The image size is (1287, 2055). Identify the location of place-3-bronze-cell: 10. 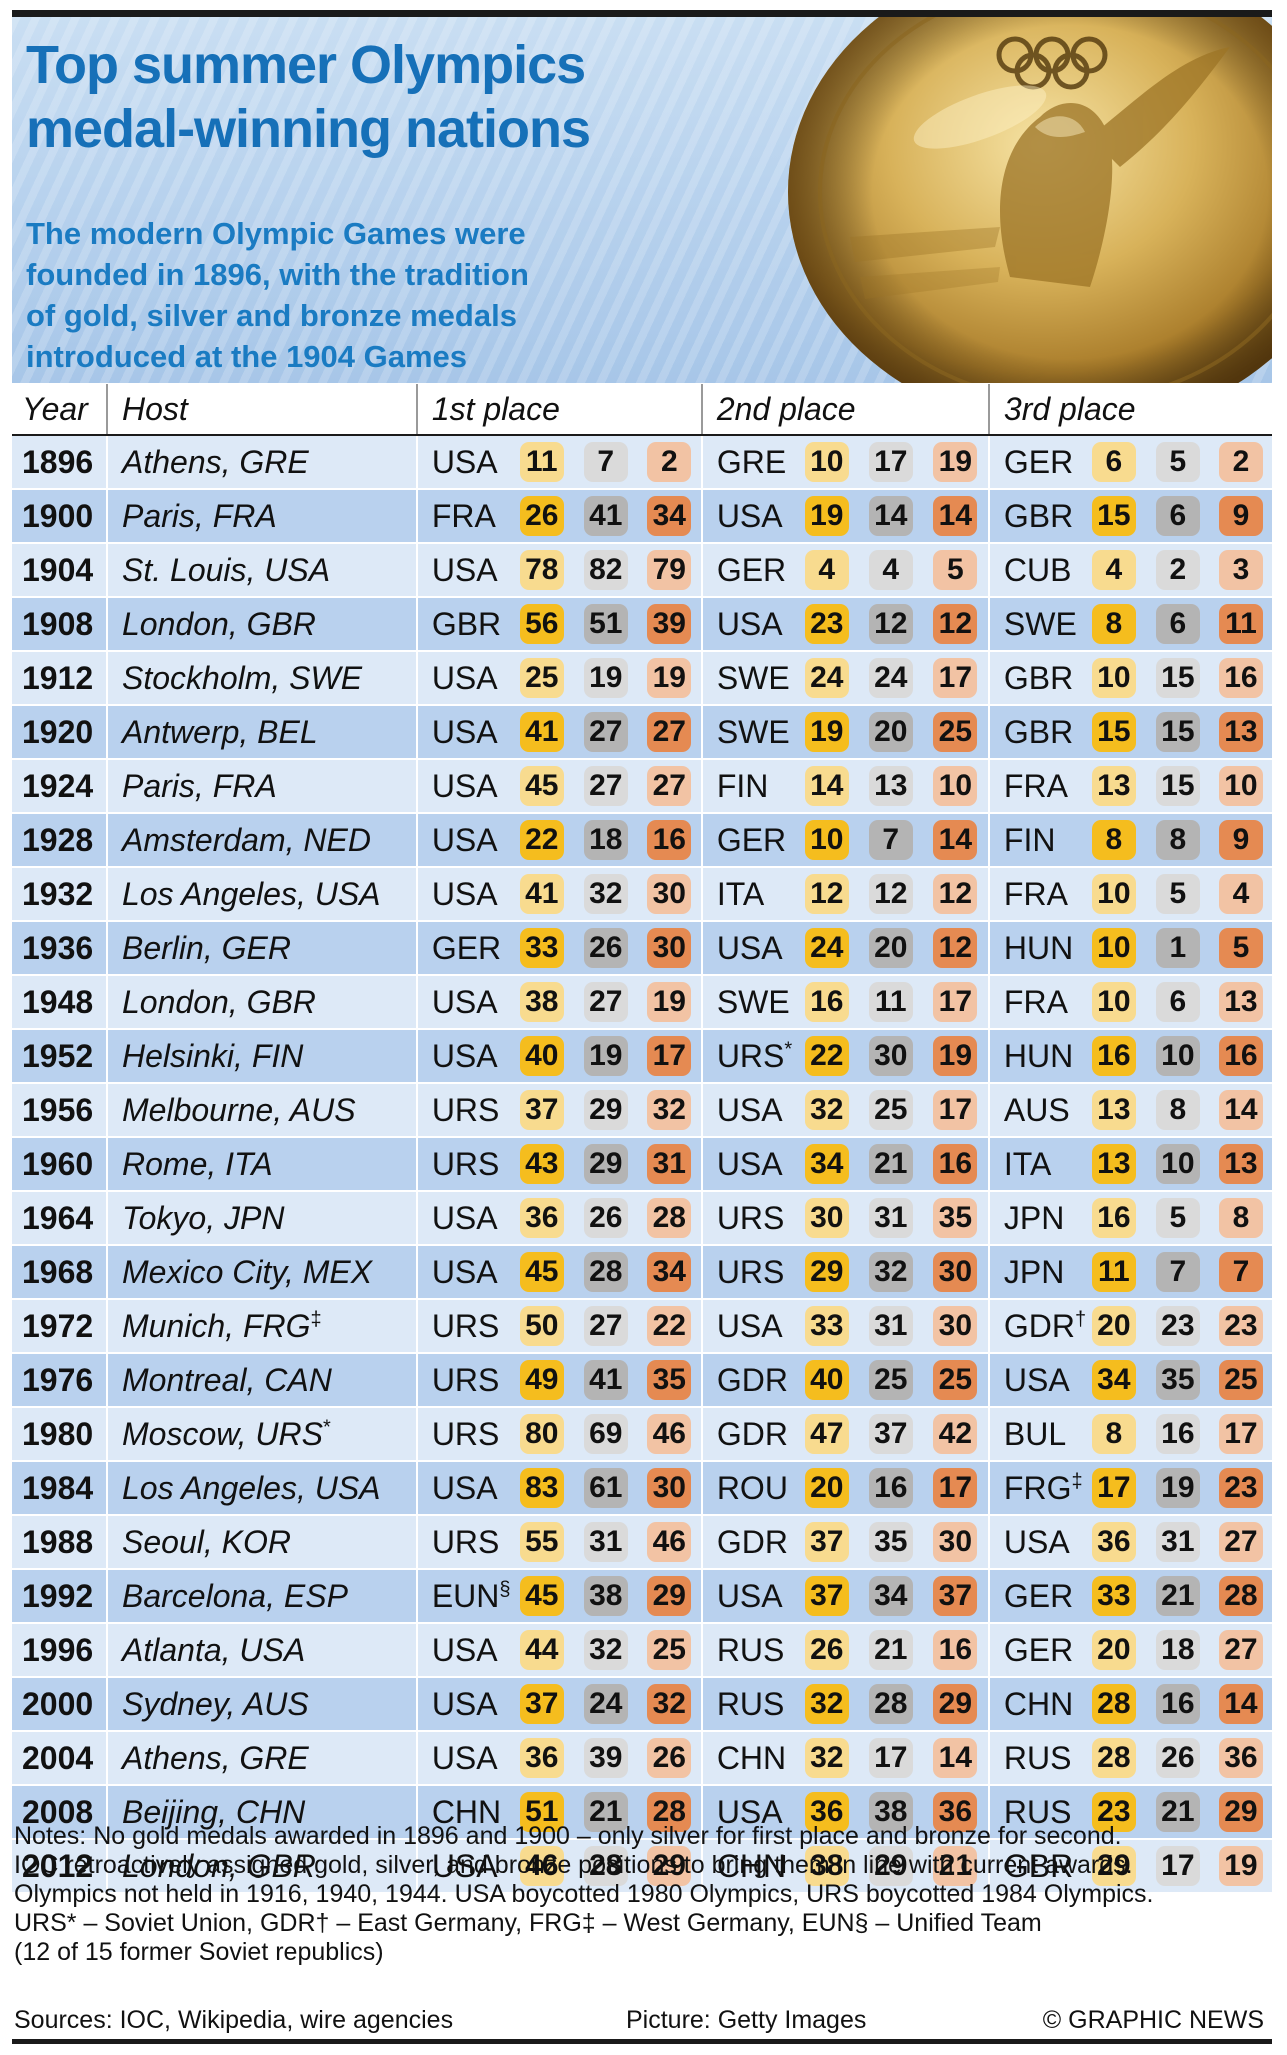
(1240, 786).